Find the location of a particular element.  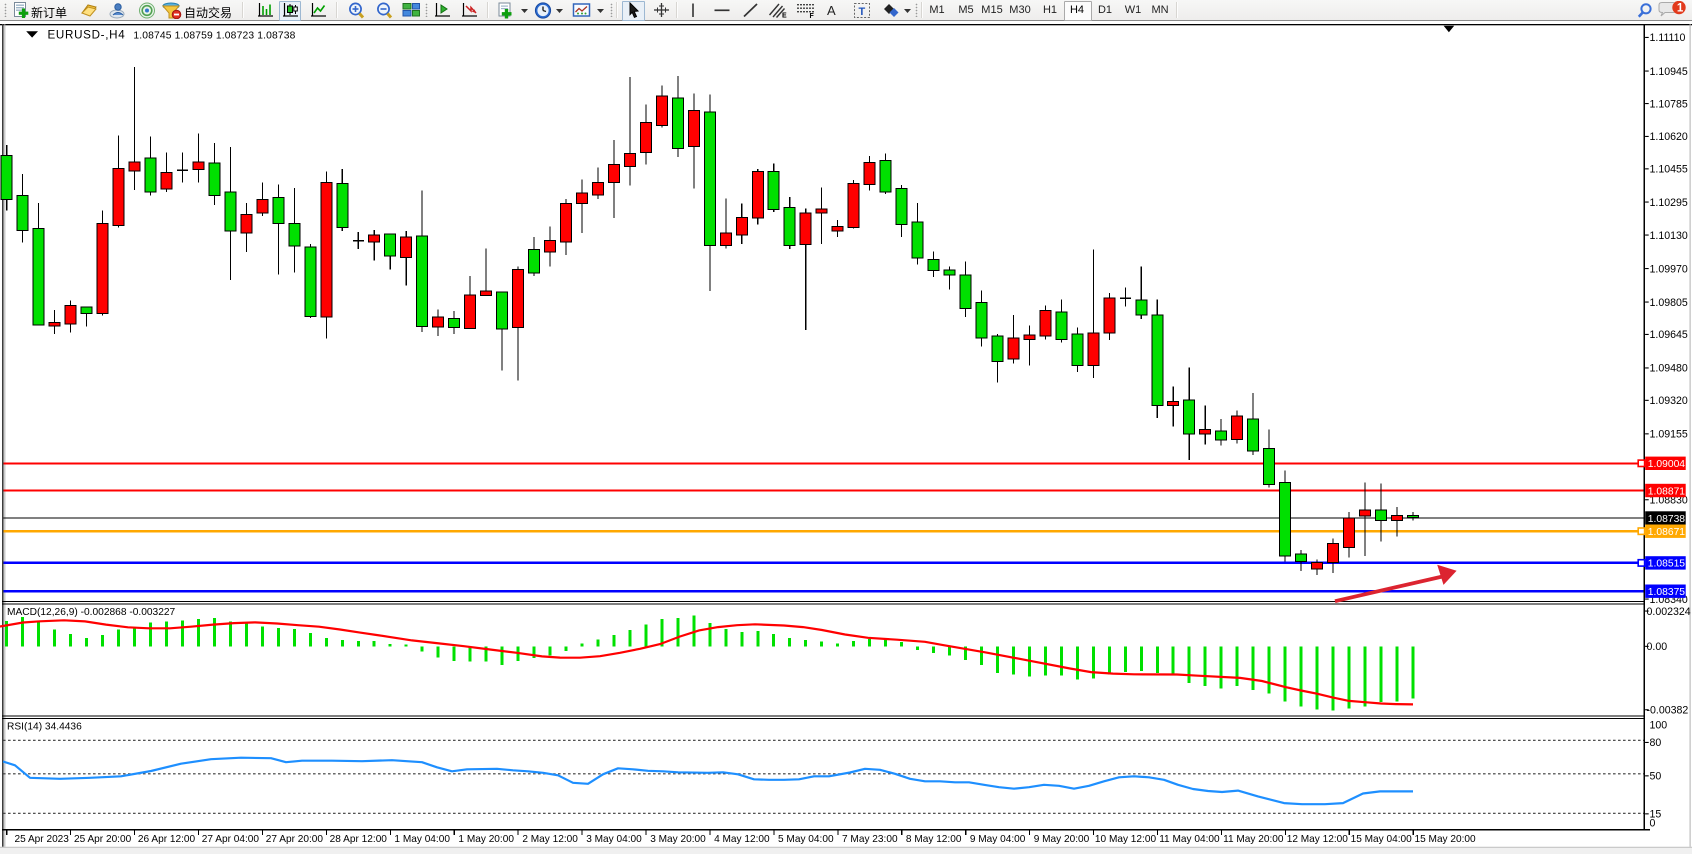

svg-text: 0 is located at coordinates (1653, 823).